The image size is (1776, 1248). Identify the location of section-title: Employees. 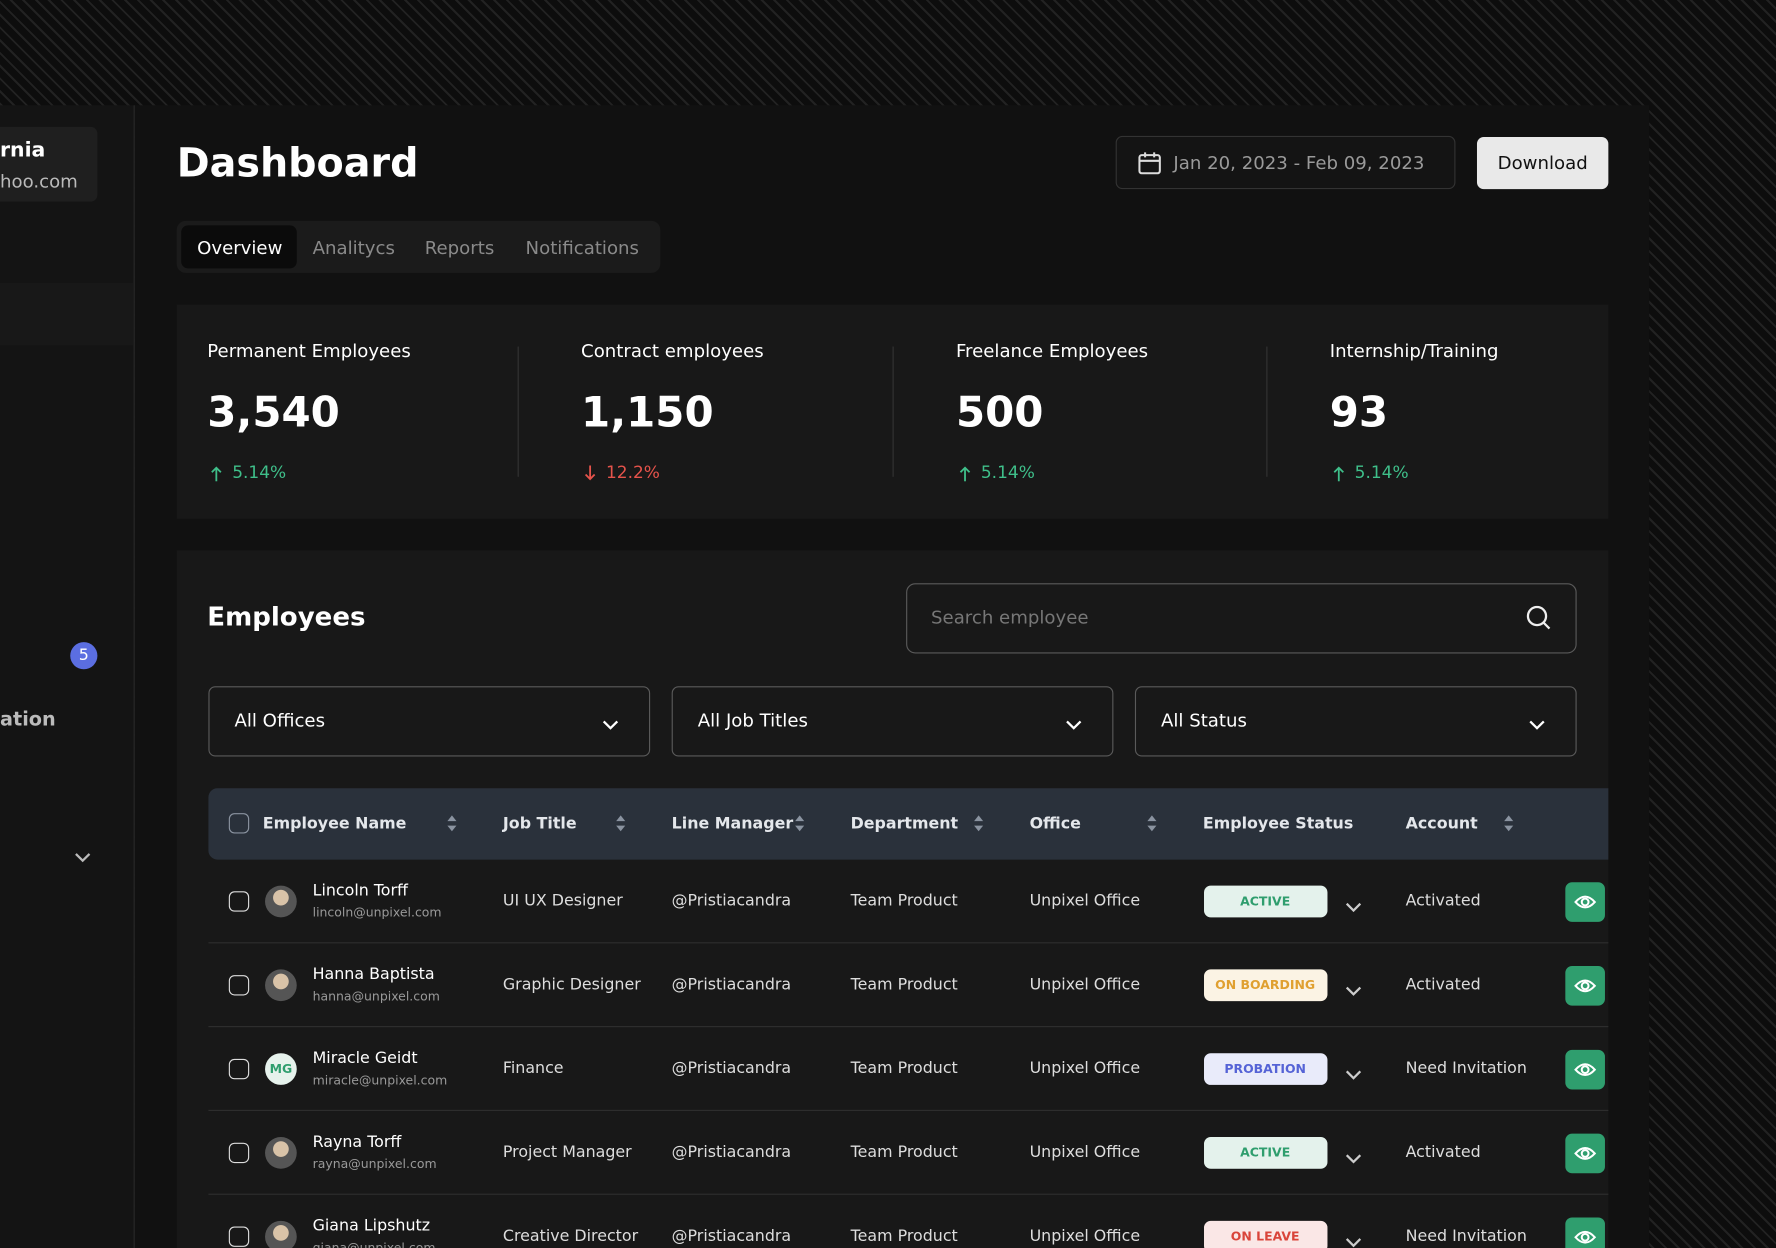
(286, 617).